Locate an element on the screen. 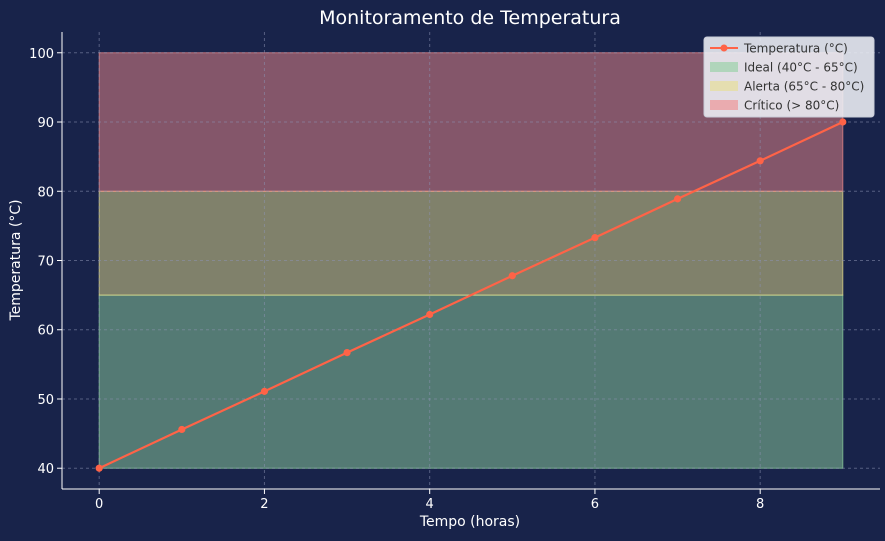  y-tick-label: 60 is located at coordinates (45, 331).